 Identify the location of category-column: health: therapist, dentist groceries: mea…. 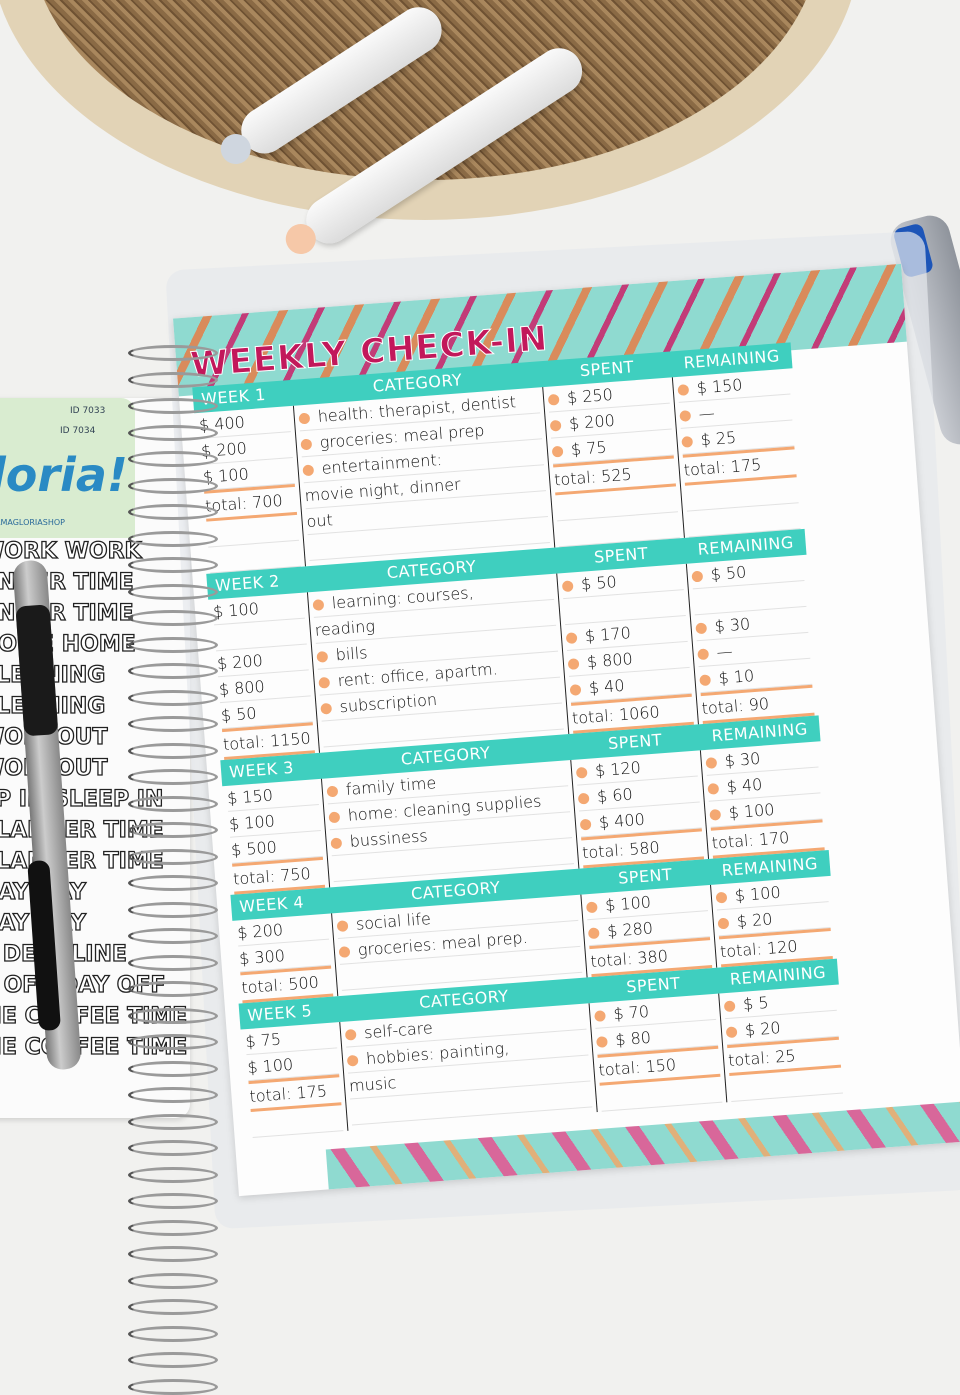
(424, 477).